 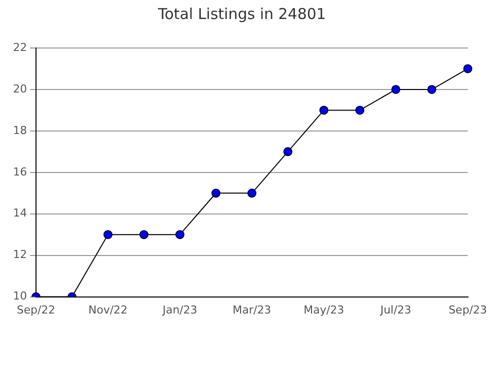 I want to click on y-tick-label: 10, so click(x=19, y=296).